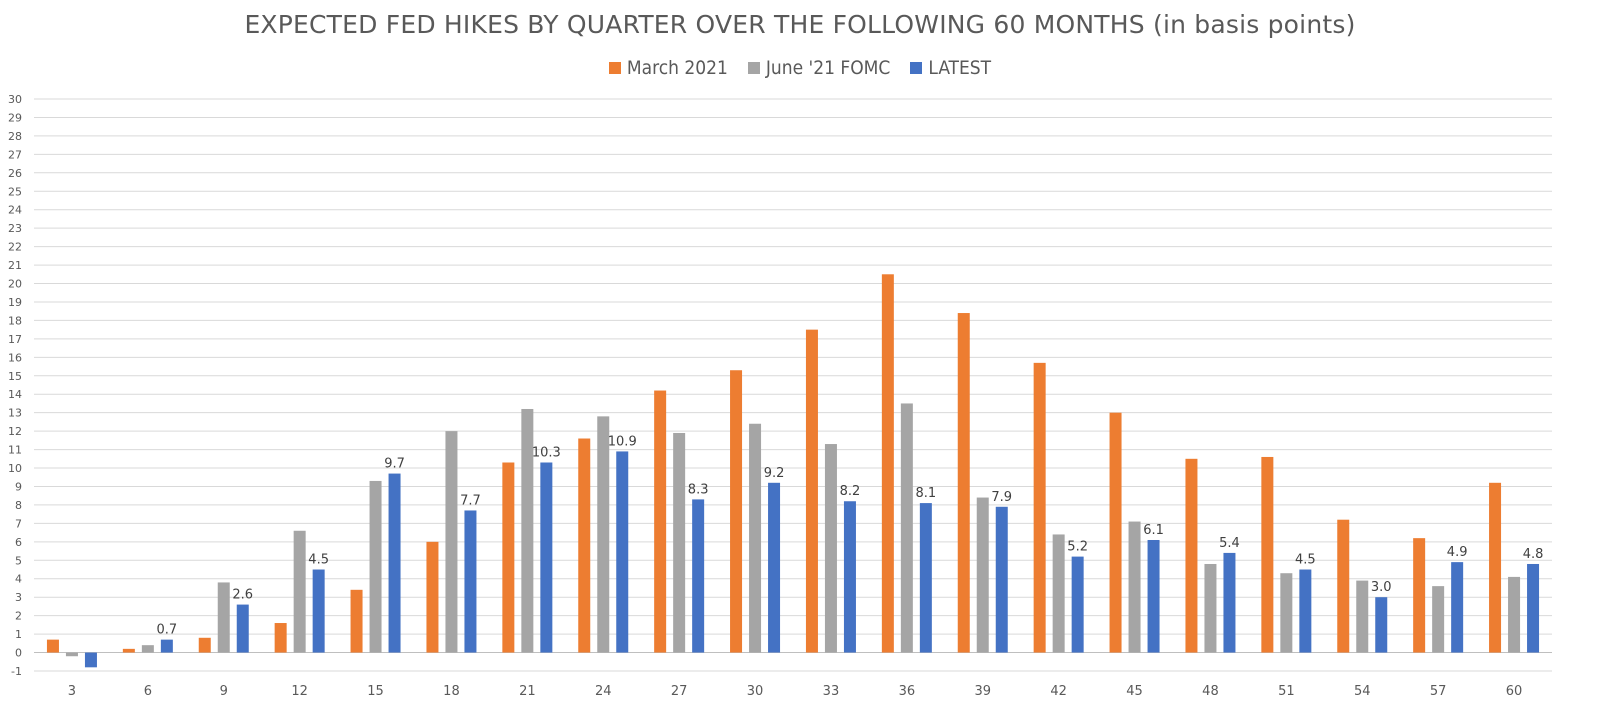 Image resolution: width=1600 pixels, height=719 pixels. What do you see at coordinates (614, 68) in the screenshot?
I see `legend-swatch-march-2021` at bounding box center [614, 68].